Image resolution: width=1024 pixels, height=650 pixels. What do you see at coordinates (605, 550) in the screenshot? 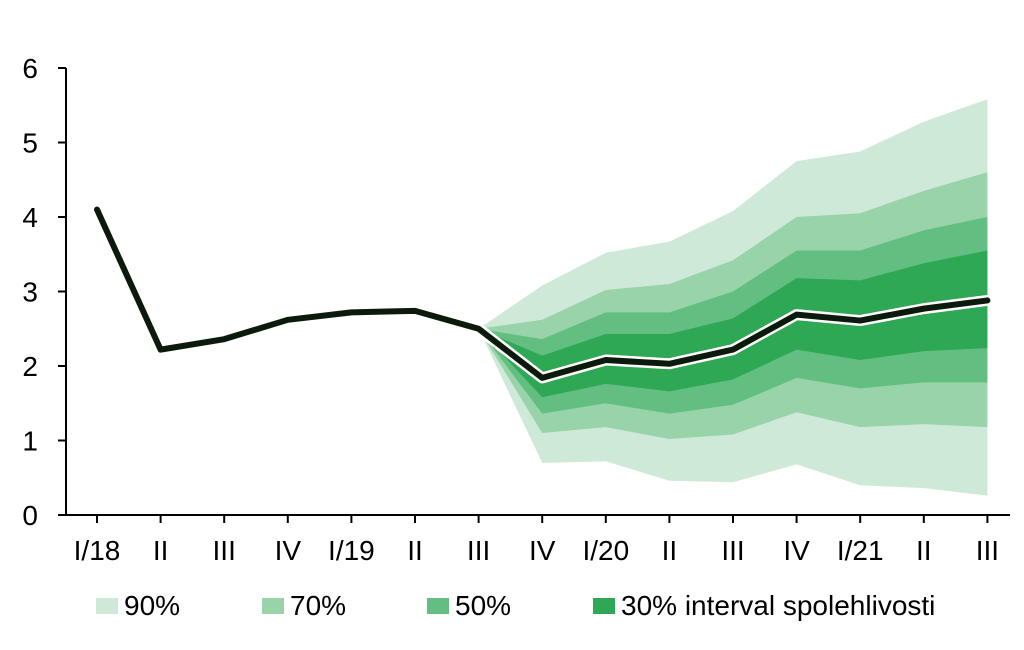
I see `x-tick-label: I/20` at bounding box center [605, 550].